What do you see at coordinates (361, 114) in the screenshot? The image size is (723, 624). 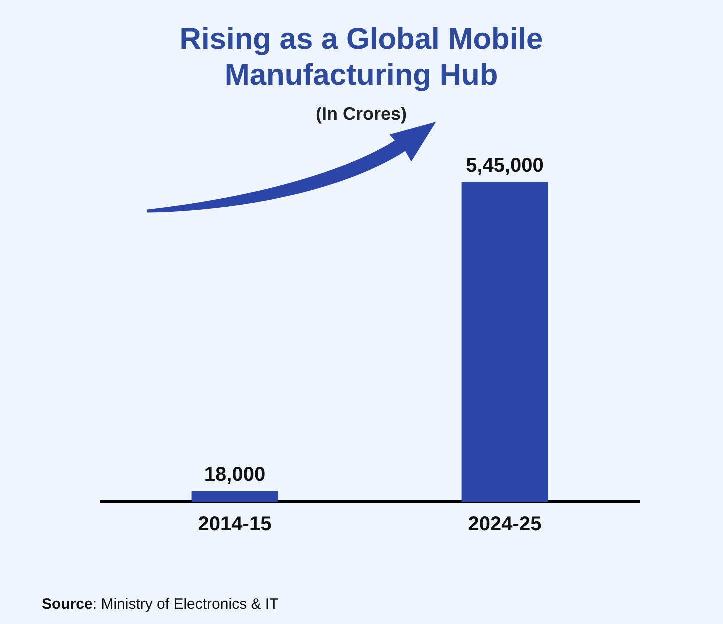 I see `chart-subtitle: (In Crores)` at bounding box center [361, 114].